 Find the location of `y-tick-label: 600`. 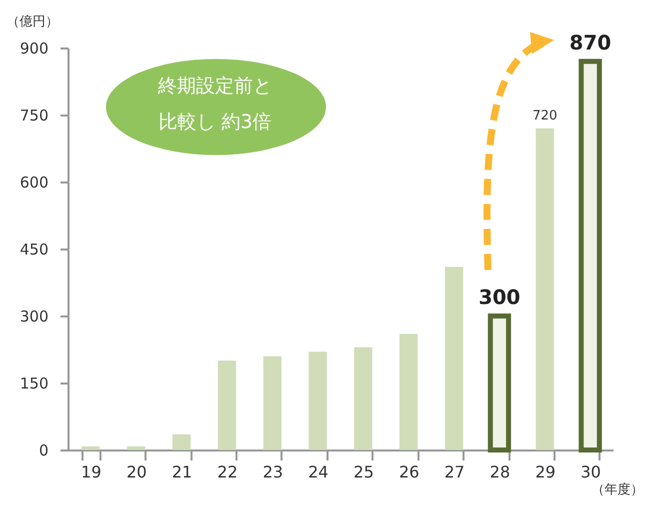

y-tick-label: 600 is located at coordinates (34, 183).